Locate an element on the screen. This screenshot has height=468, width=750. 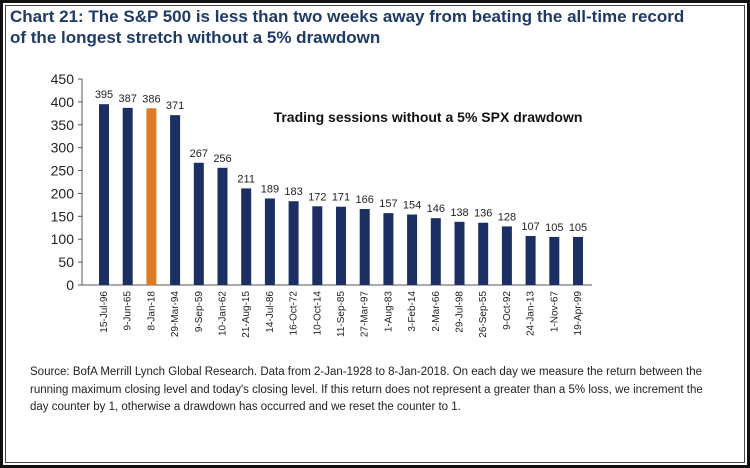
x-tick-label: 3-Feb-14 is located at coordinates (412, 311).